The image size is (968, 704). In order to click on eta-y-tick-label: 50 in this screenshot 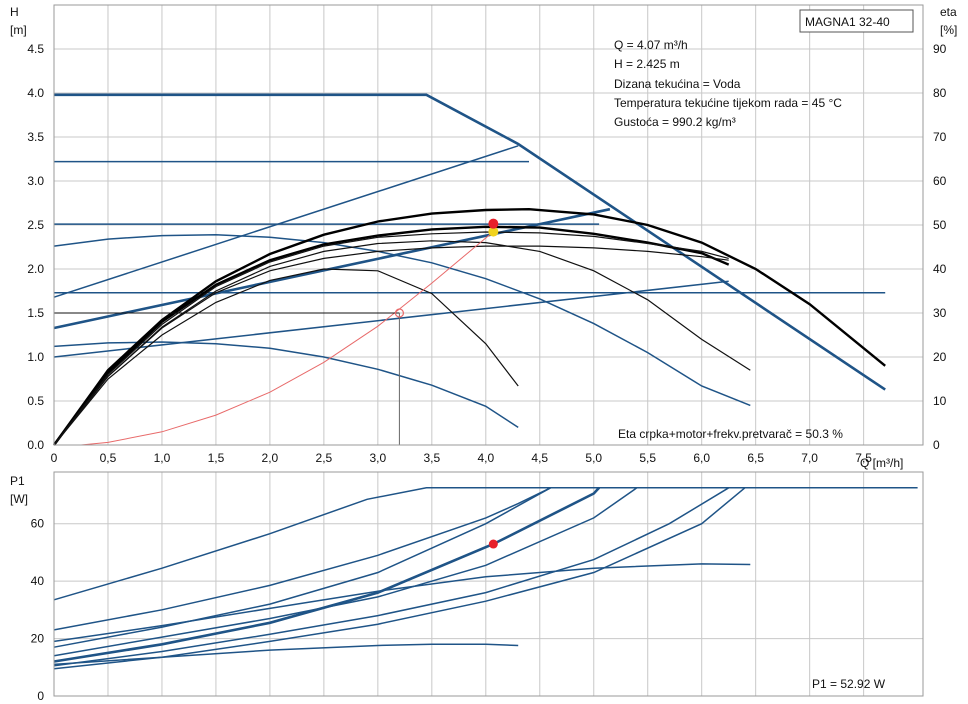, I will do `click(940, 225)`.